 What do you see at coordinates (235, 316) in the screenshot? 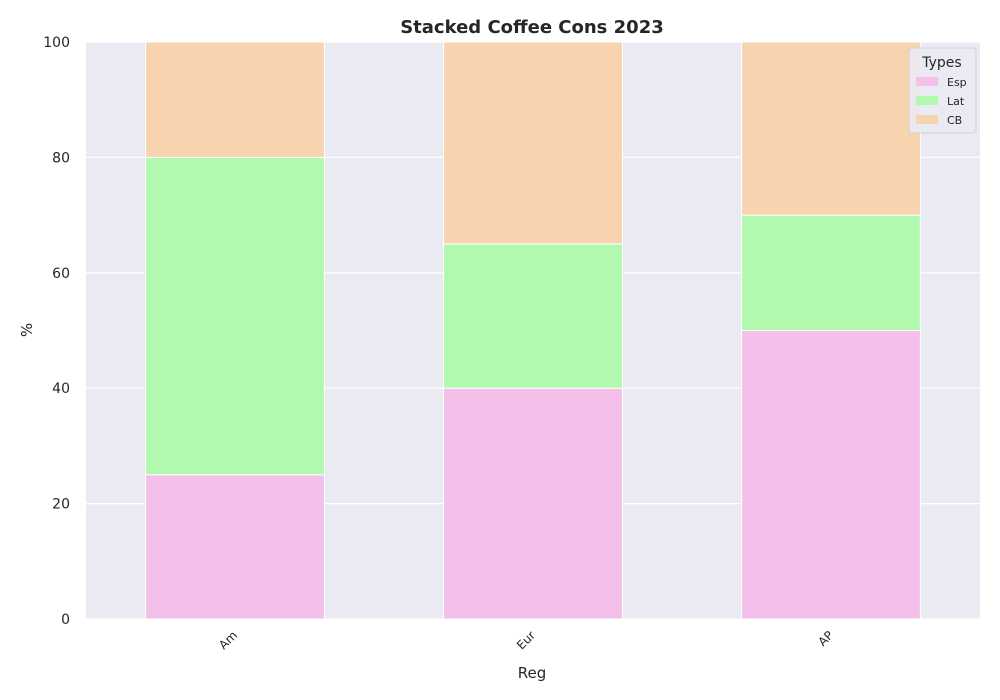
I see `bar-lat-am` at bounding box center [235, 316].